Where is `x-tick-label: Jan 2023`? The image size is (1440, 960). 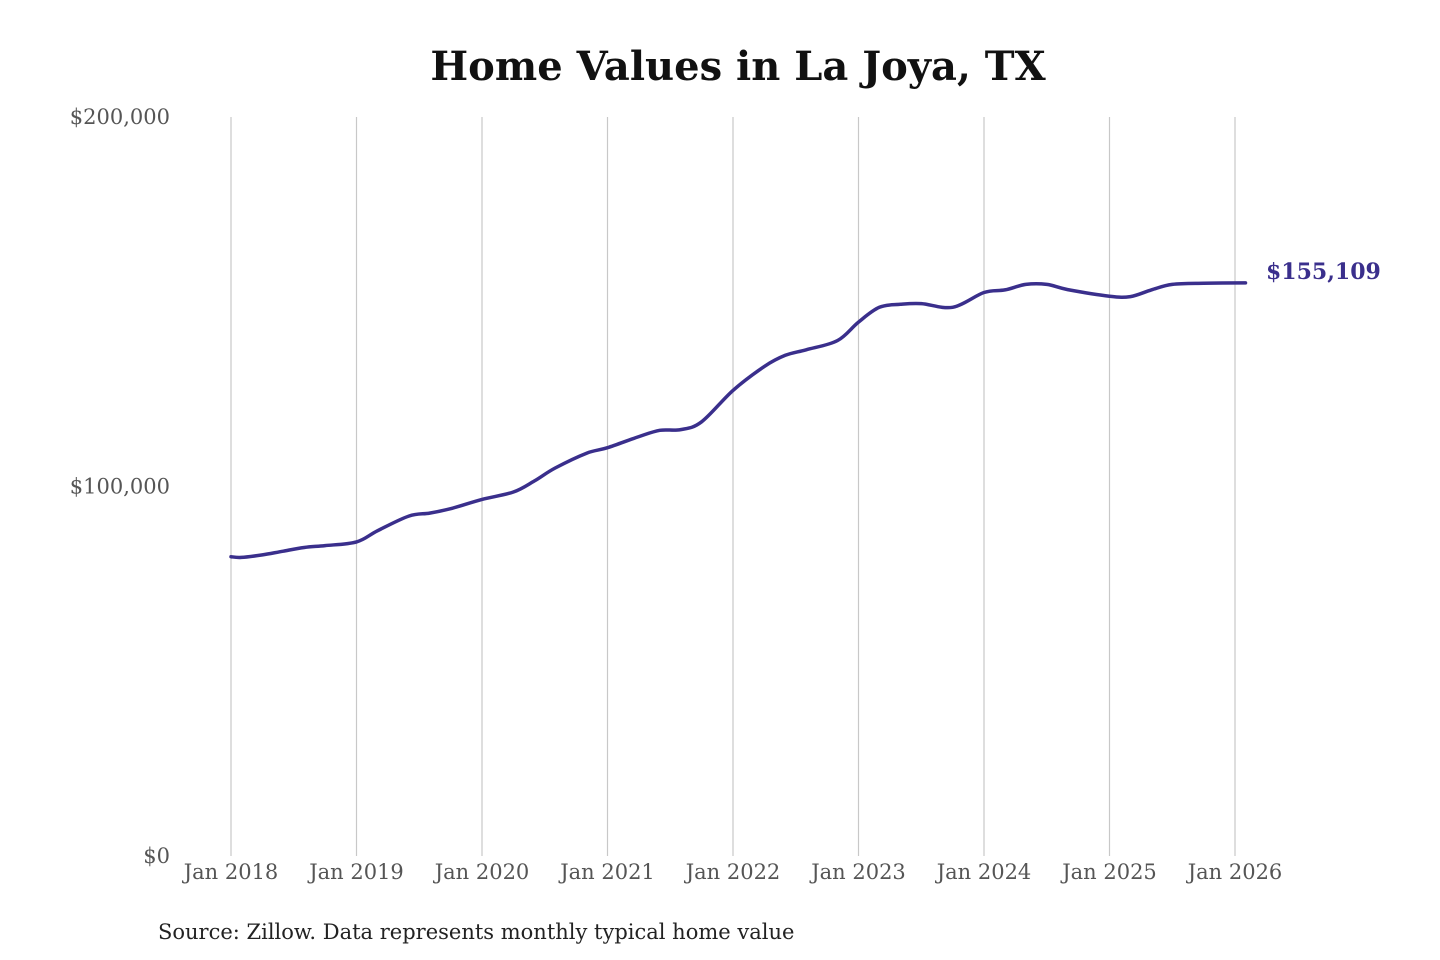 x-tick-label: Jan 2023 is located at coordinates (857, 872).